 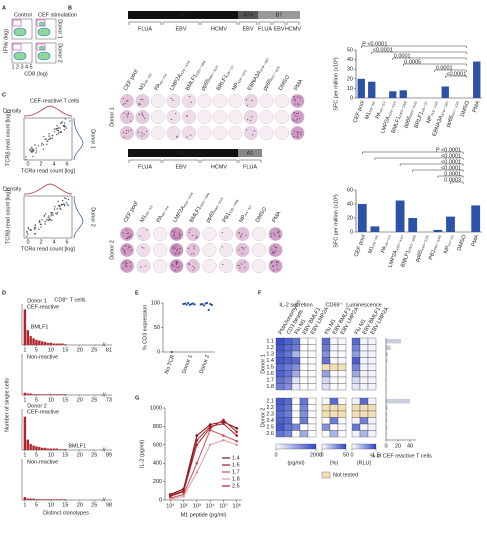 What do you see at coordinates (265, 29) in the screenshot?
I see `virus-label: FLUA` at bounding box center [265, 29].